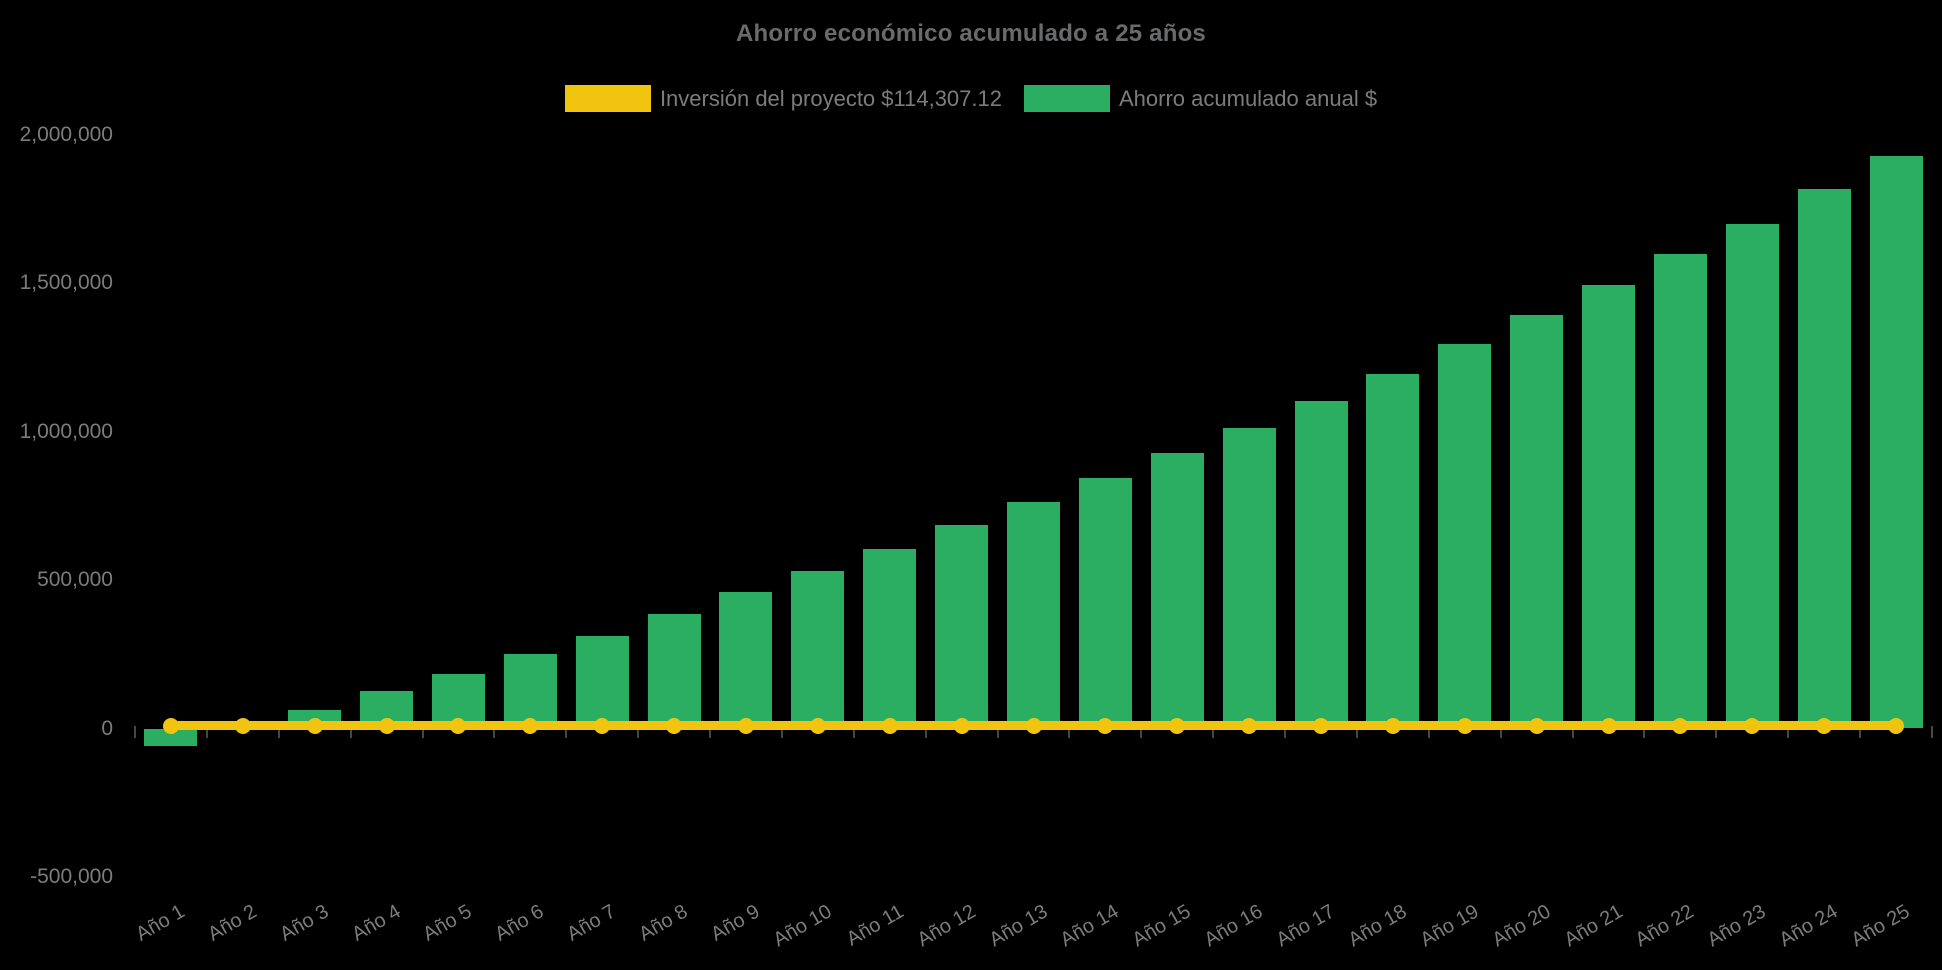  I want to click on y-axis-label: 0, so click(107, 728).